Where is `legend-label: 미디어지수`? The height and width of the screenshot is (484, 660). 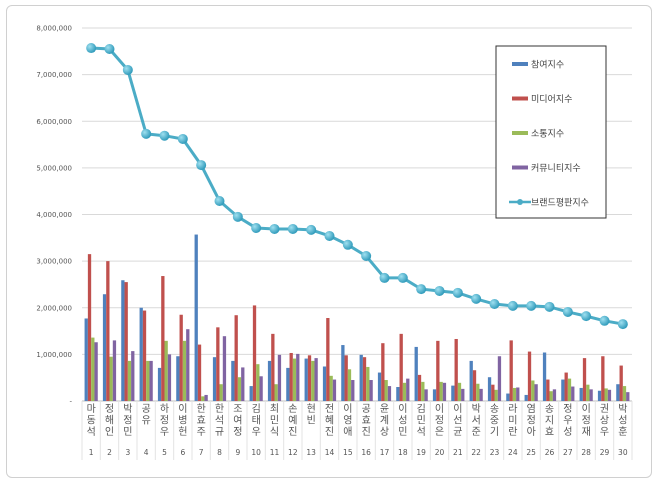 legend-label: 미디어지수 is located at coordinates (551, 99).